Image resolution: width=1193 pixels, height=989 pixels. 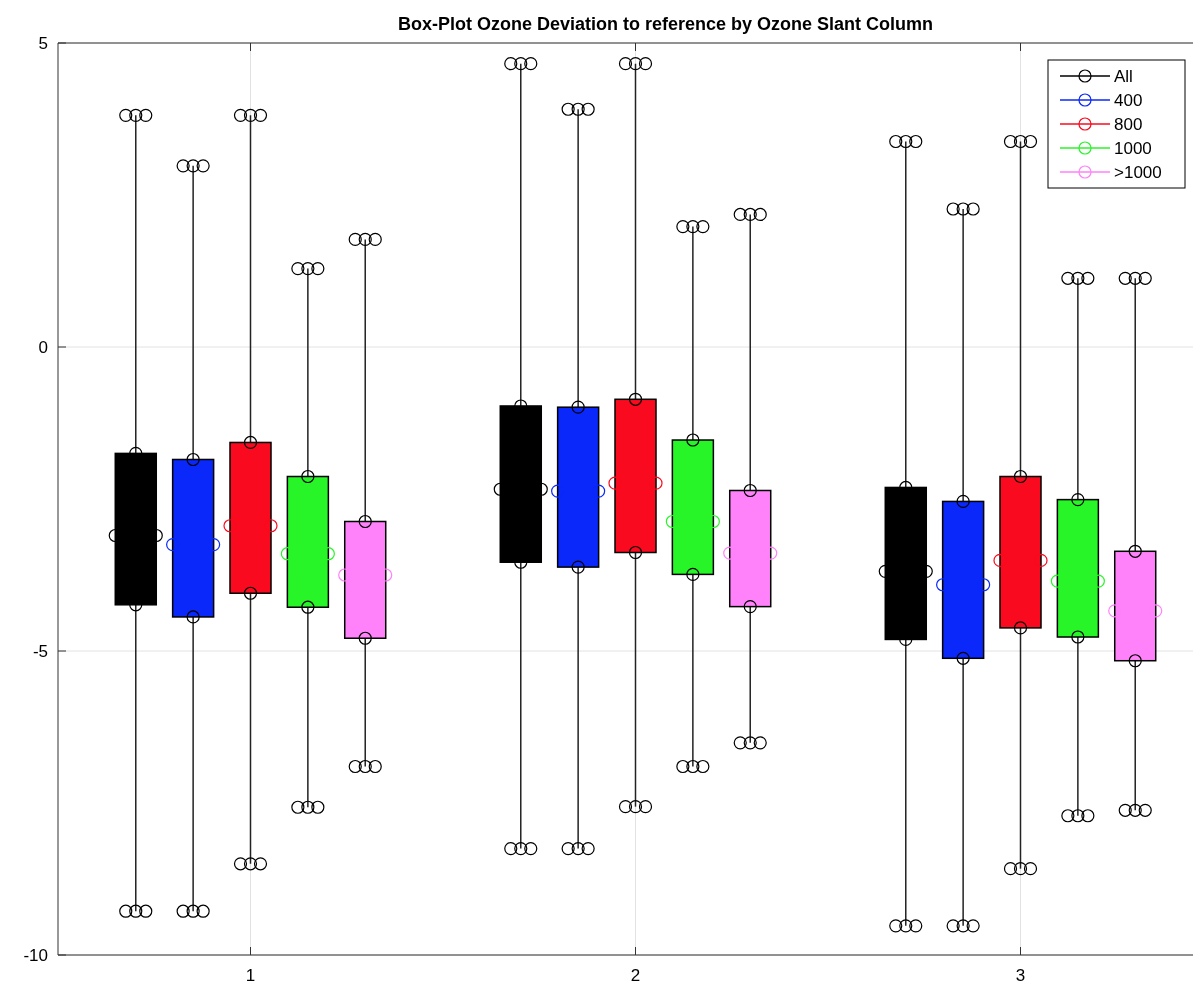 I want to click on y-tick-label: -5, so click(x=40, y=651).